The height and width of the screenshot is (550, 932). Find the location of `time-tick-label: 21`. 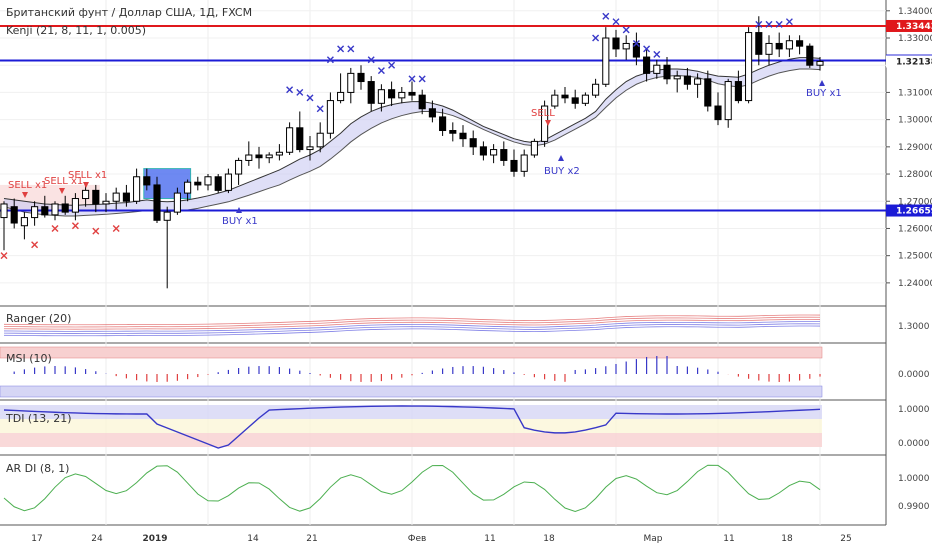

time-tick-label: 21 is located at coordinates (311, 539).